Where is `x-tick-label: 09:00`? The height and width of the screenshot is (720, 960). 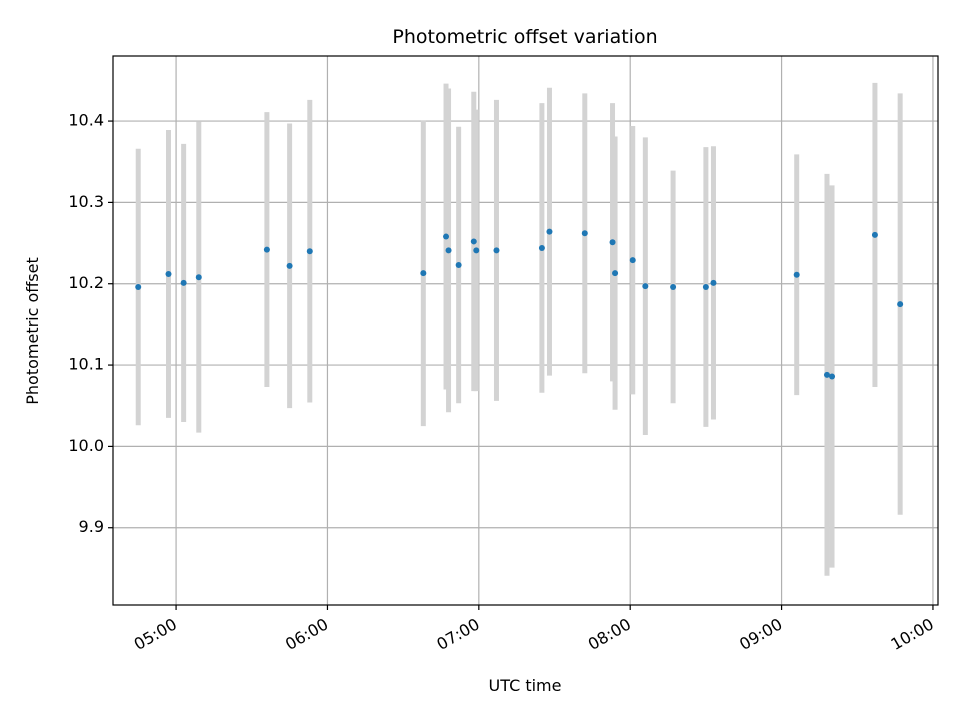
x-tick-label: 09:00 is located at coordinates (760, 634).